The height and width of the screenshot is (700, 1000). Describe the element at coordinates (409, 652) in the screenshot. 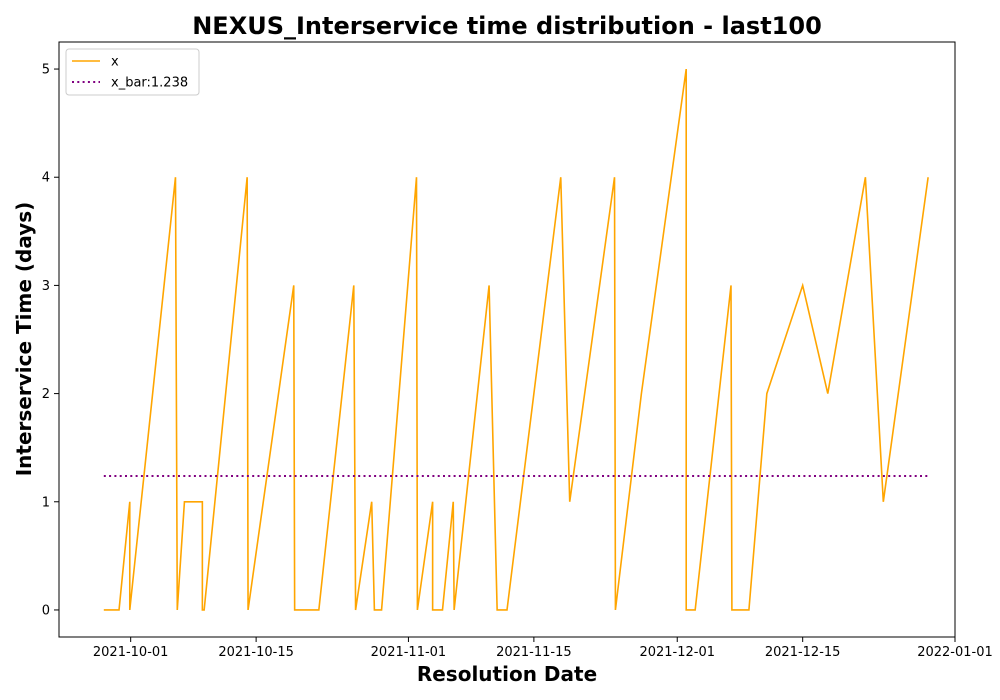

I see `x-tick-label: 2021-11-01` at that location.